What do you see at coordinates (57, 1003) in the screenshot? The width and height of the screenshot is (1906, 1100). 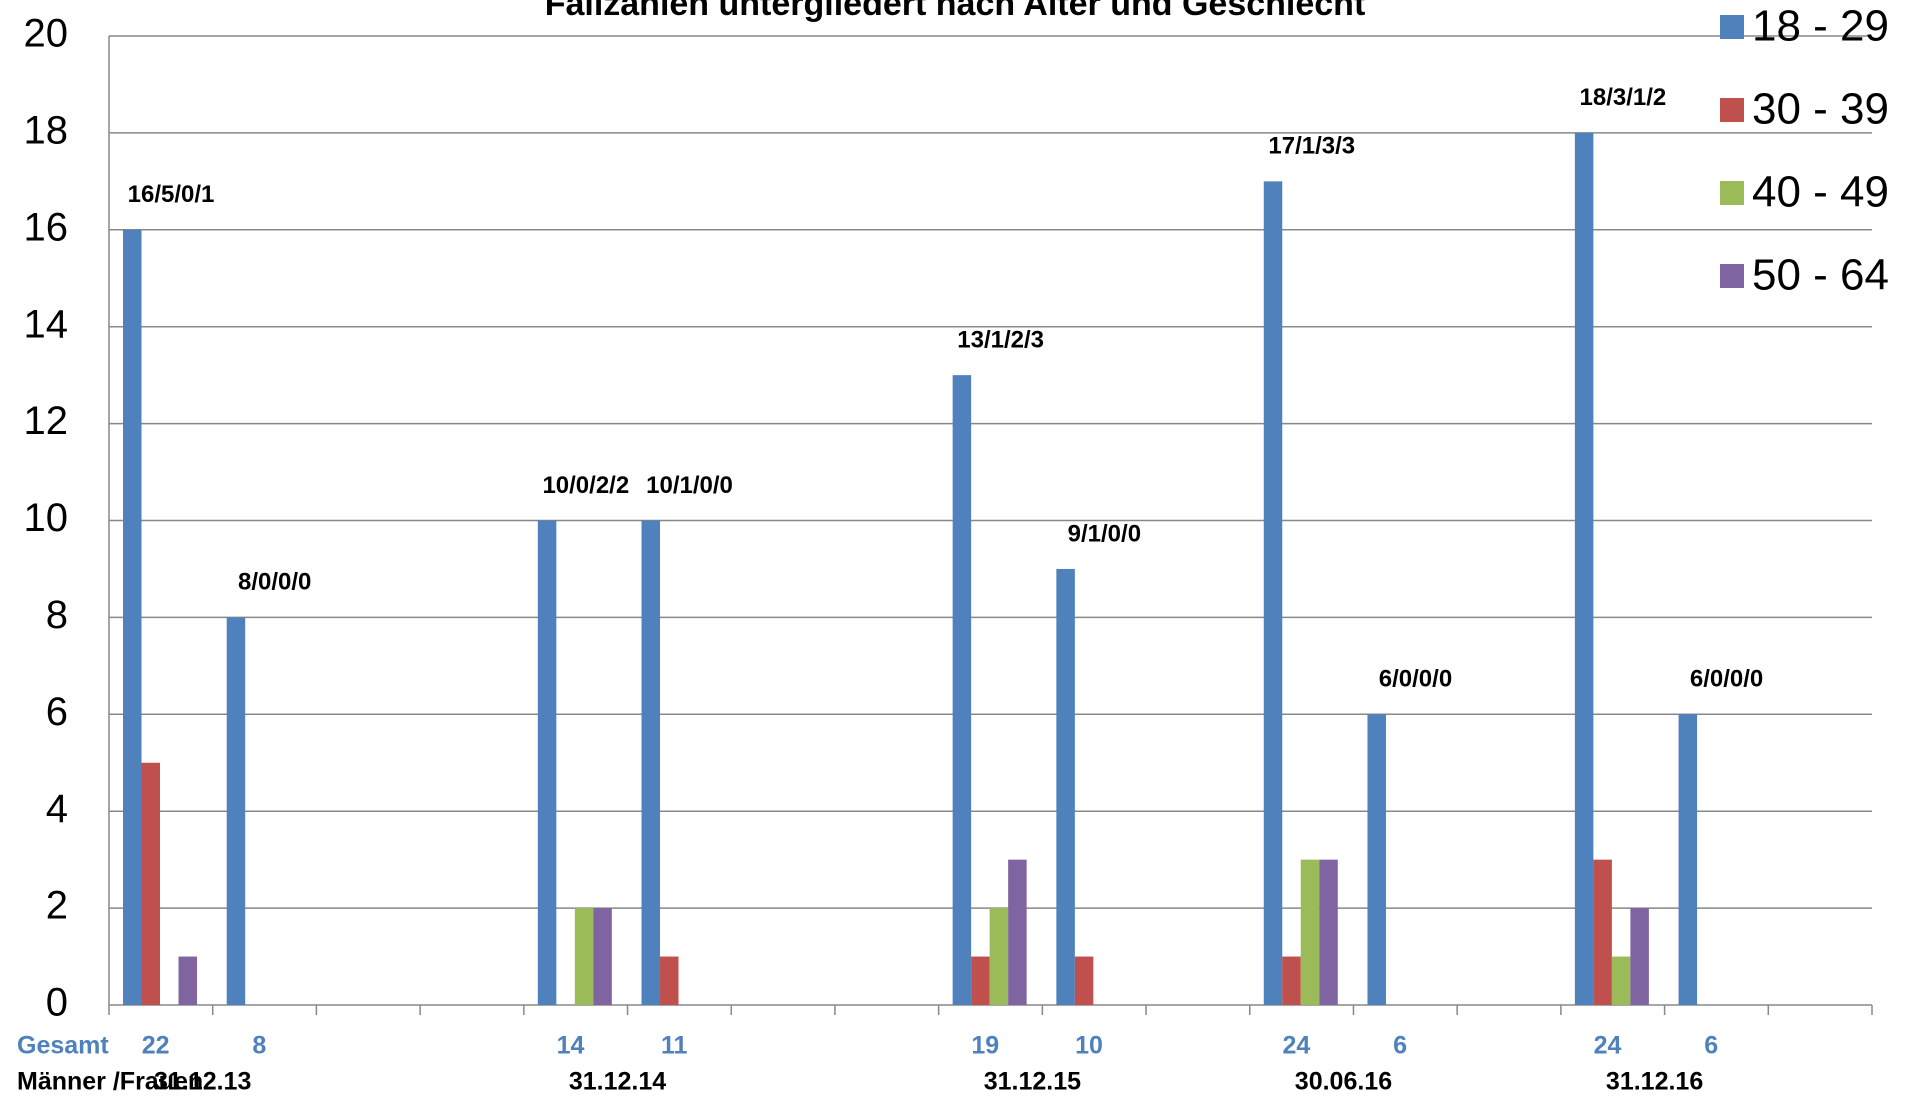 I see `y-tick-label: 0` at bounding box center [57, 1003].